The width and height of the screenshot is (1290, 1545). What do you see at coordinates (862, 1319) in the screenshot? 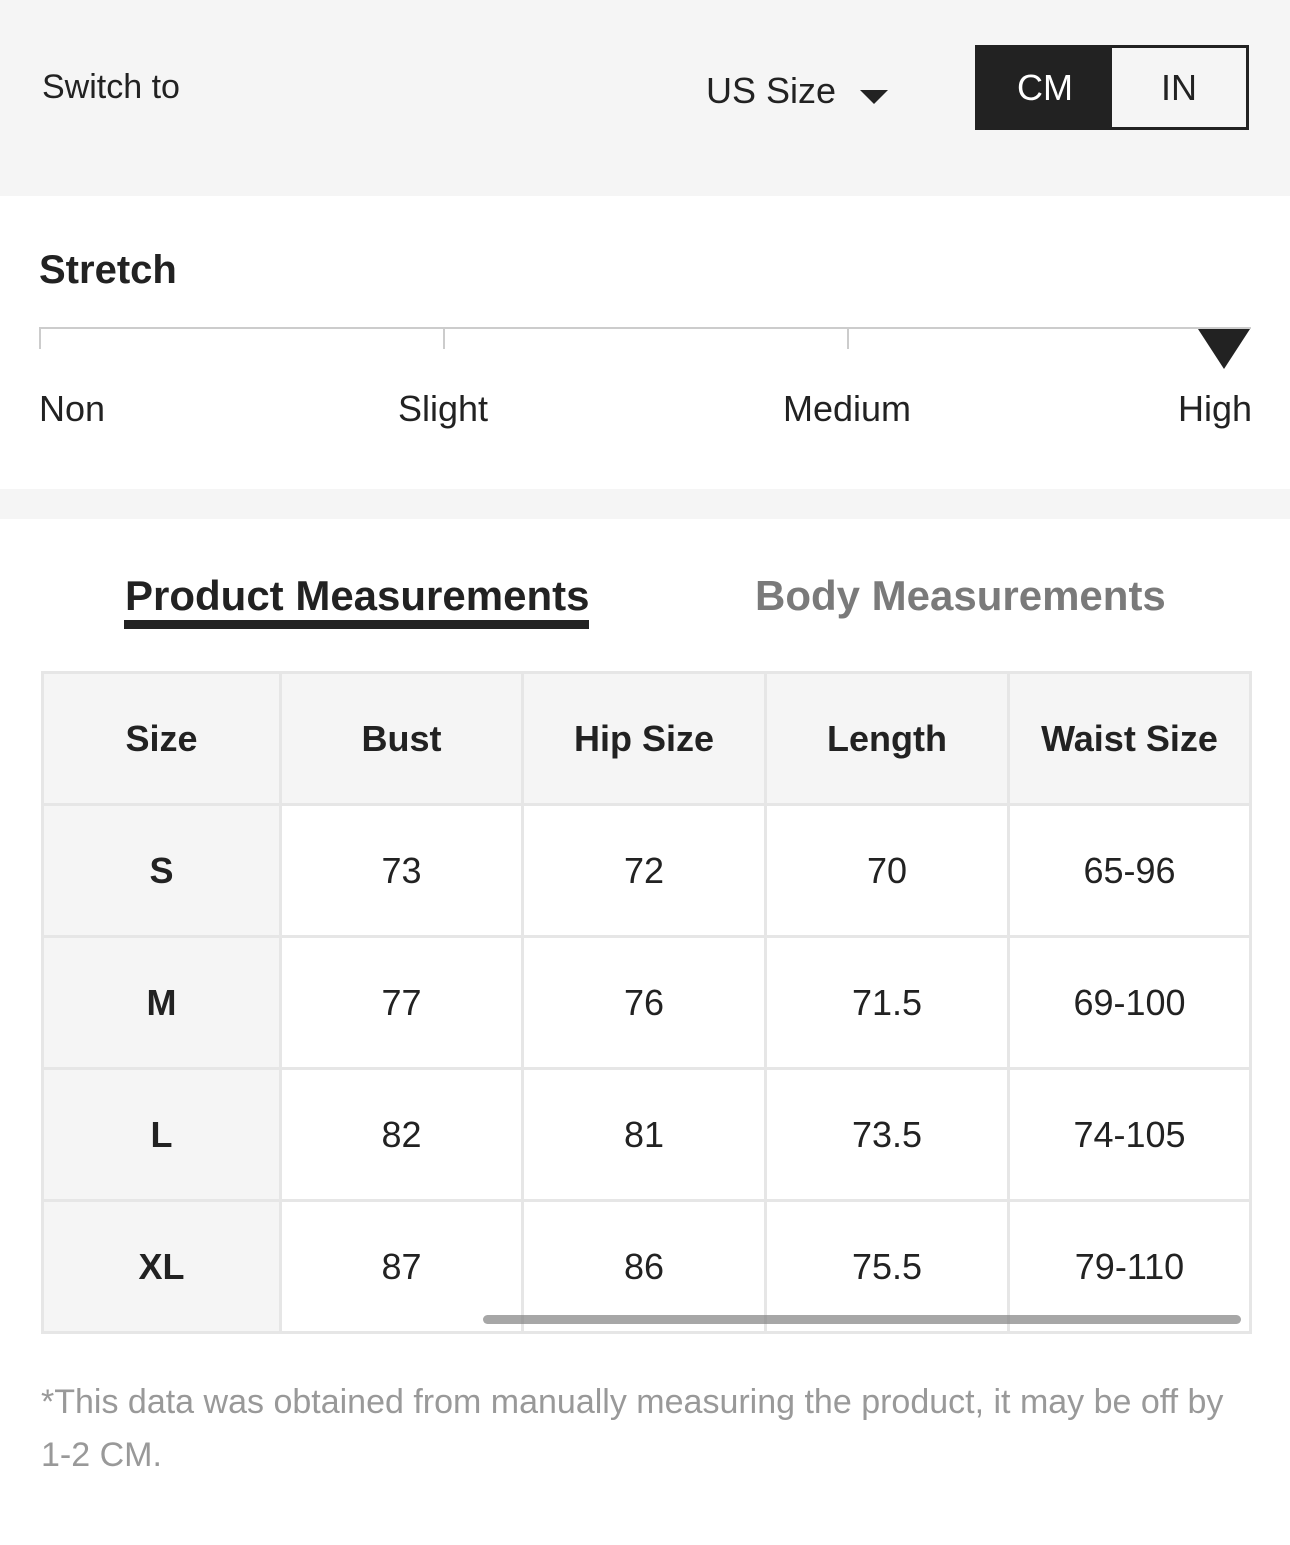
I see `table-horizontal-scrollbar` at bounding box center [862, 1319].